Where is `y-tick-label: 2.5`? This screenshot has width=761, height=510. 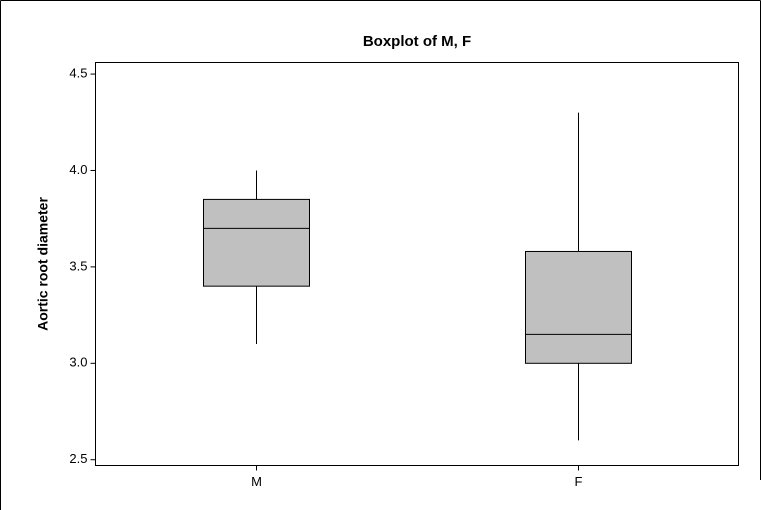
y-tick-label: 2.5 is located at coordinates (78, 458).